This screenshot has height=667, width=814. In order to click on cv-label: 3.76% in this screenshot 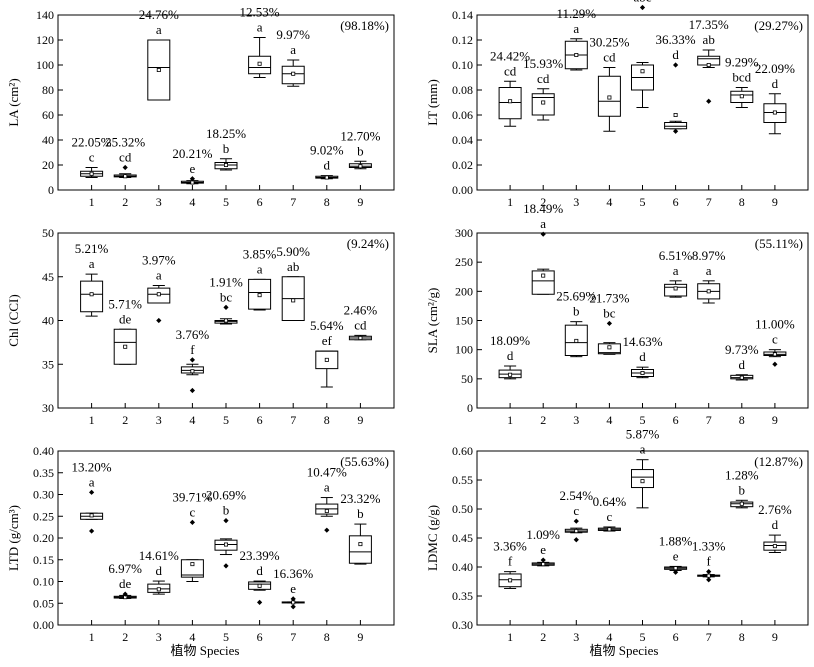, I will do `click(193, 334)`.